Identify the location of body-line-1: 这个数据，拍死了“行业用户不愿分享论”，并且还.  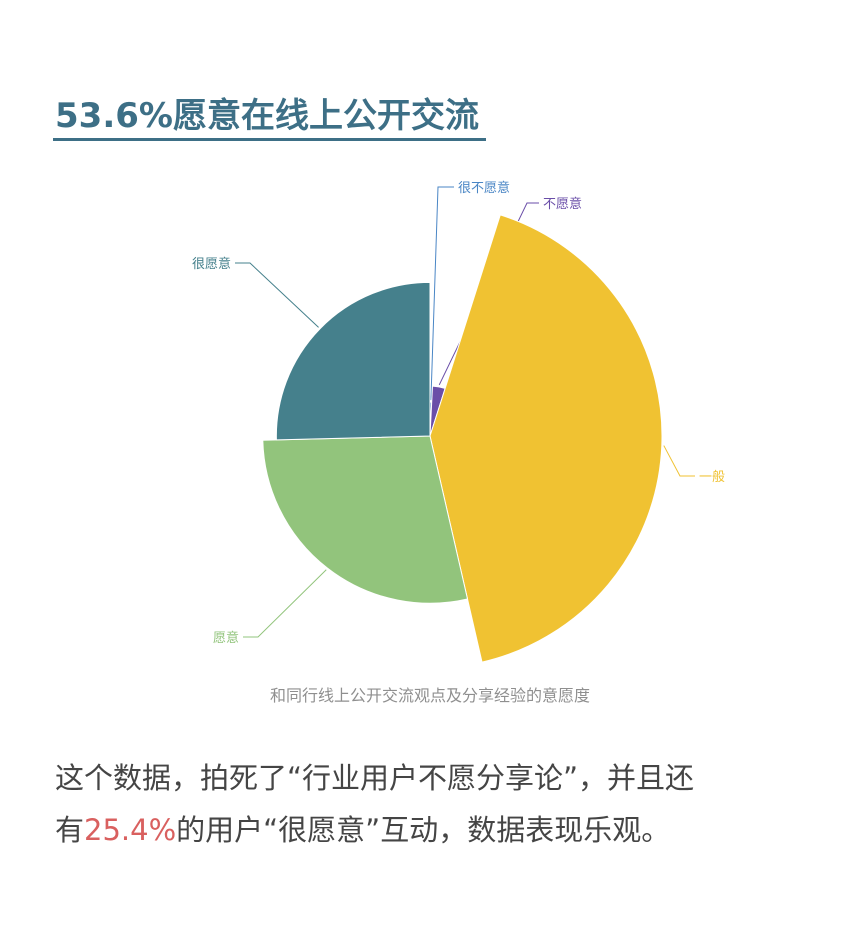
(375, 778).